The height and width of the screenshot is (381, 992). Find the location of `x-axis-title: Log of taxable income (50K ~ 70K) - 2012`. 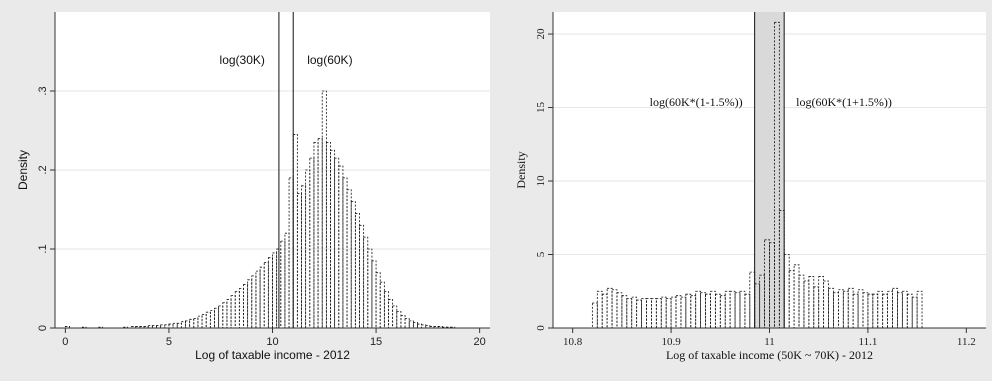

x-axis-title: Log of taxable income (50K ~ 70K) - 2012 is located at coordinates (769, 355).